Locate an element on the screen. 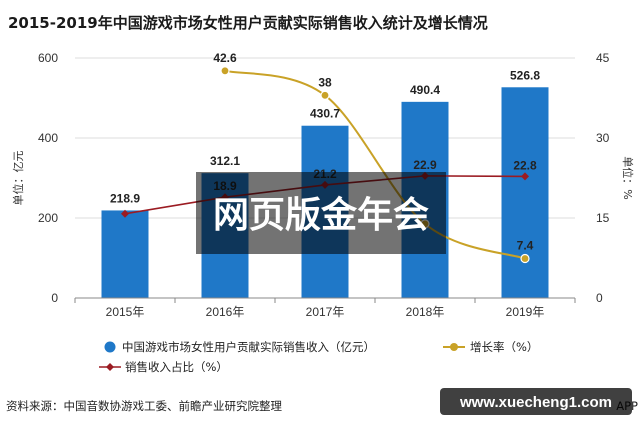  left-tick-label: 400 is located at coordinates (48, 138).